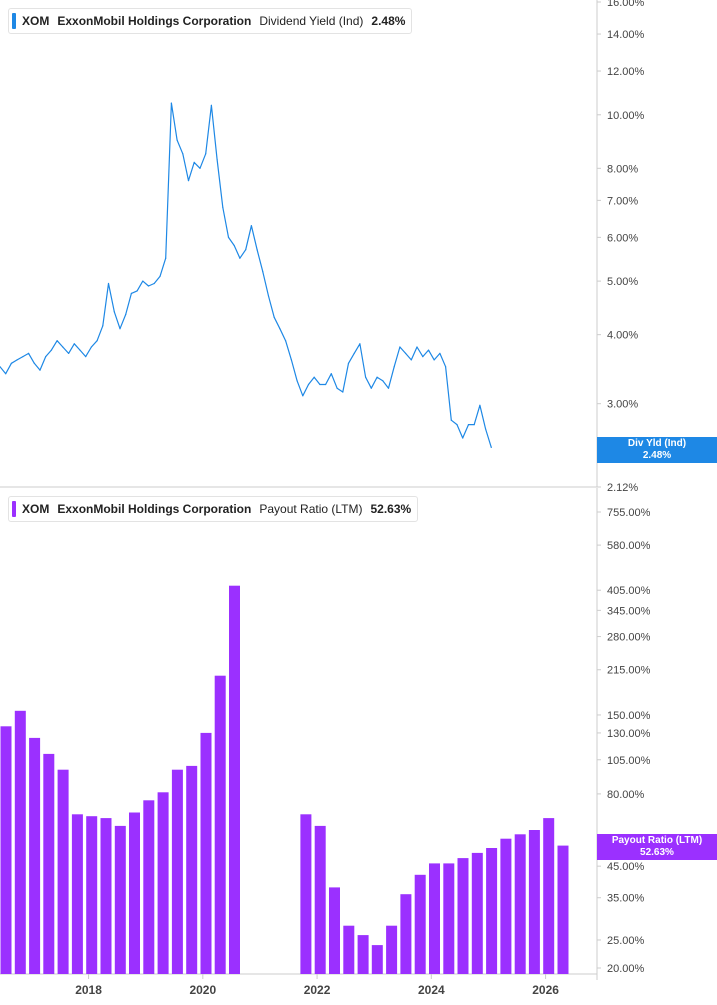 The image size is (717, 1005). Describe the element at coordinates (202, 990) in the screenshot. I see `x-tick-label: 2020` at that location.